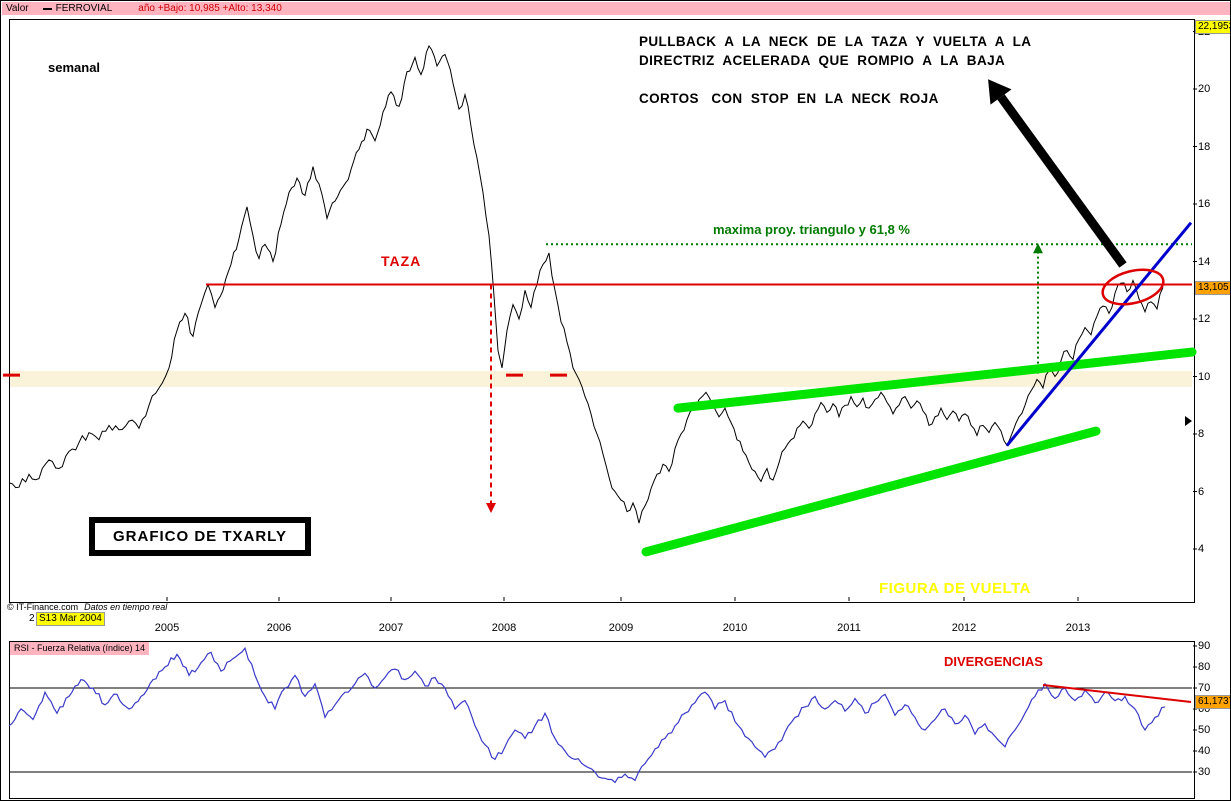 This screenshot has height=801, width=1231. Describe the element at coordinates (1078, 628) in the screenshot. I see `year-label: 2013` at that location.